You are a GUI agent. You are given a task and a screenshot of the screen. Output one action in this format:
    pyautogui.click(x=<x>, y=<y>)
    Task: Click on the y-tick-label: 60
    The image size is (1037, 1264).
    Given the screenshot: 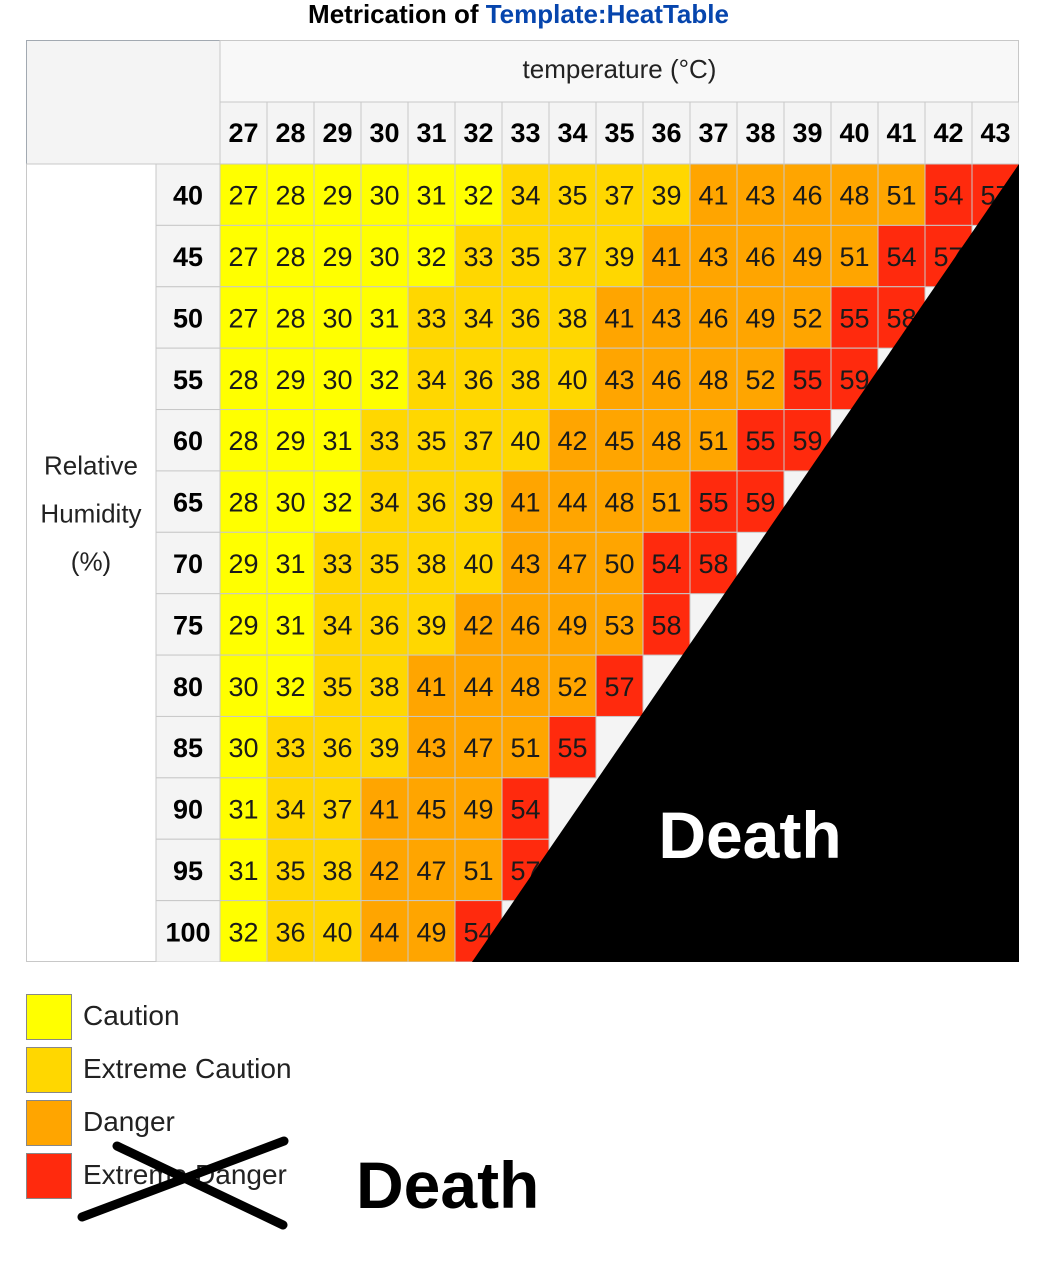 What is the action you would take?
    pyautogui.click(x=188, y=441)
    